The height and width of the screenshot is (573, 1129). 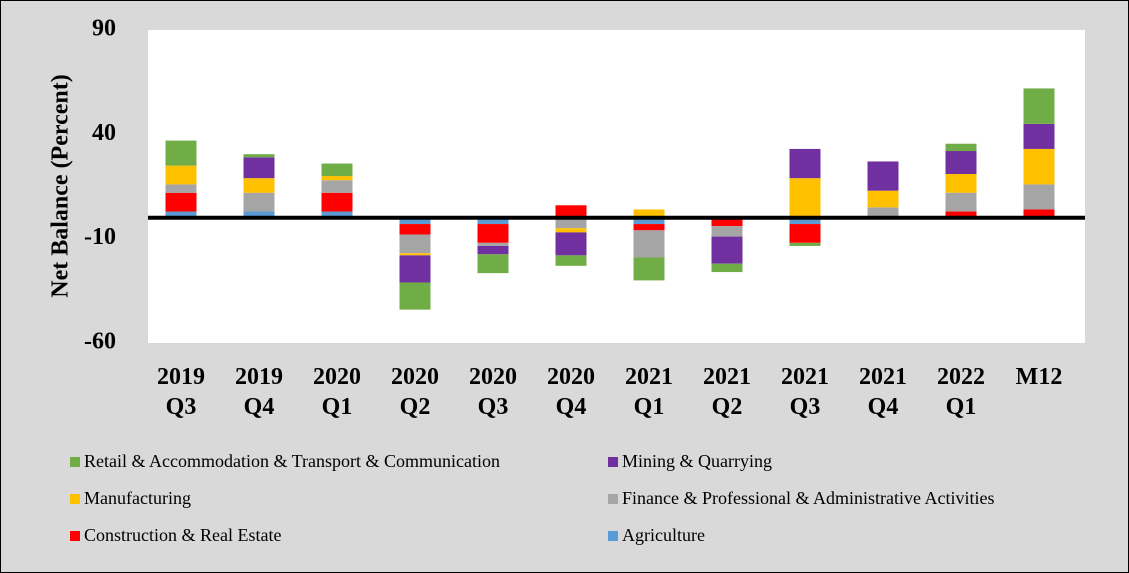 I want to click on y-tick-label: -60, so click(x=100, y=342).